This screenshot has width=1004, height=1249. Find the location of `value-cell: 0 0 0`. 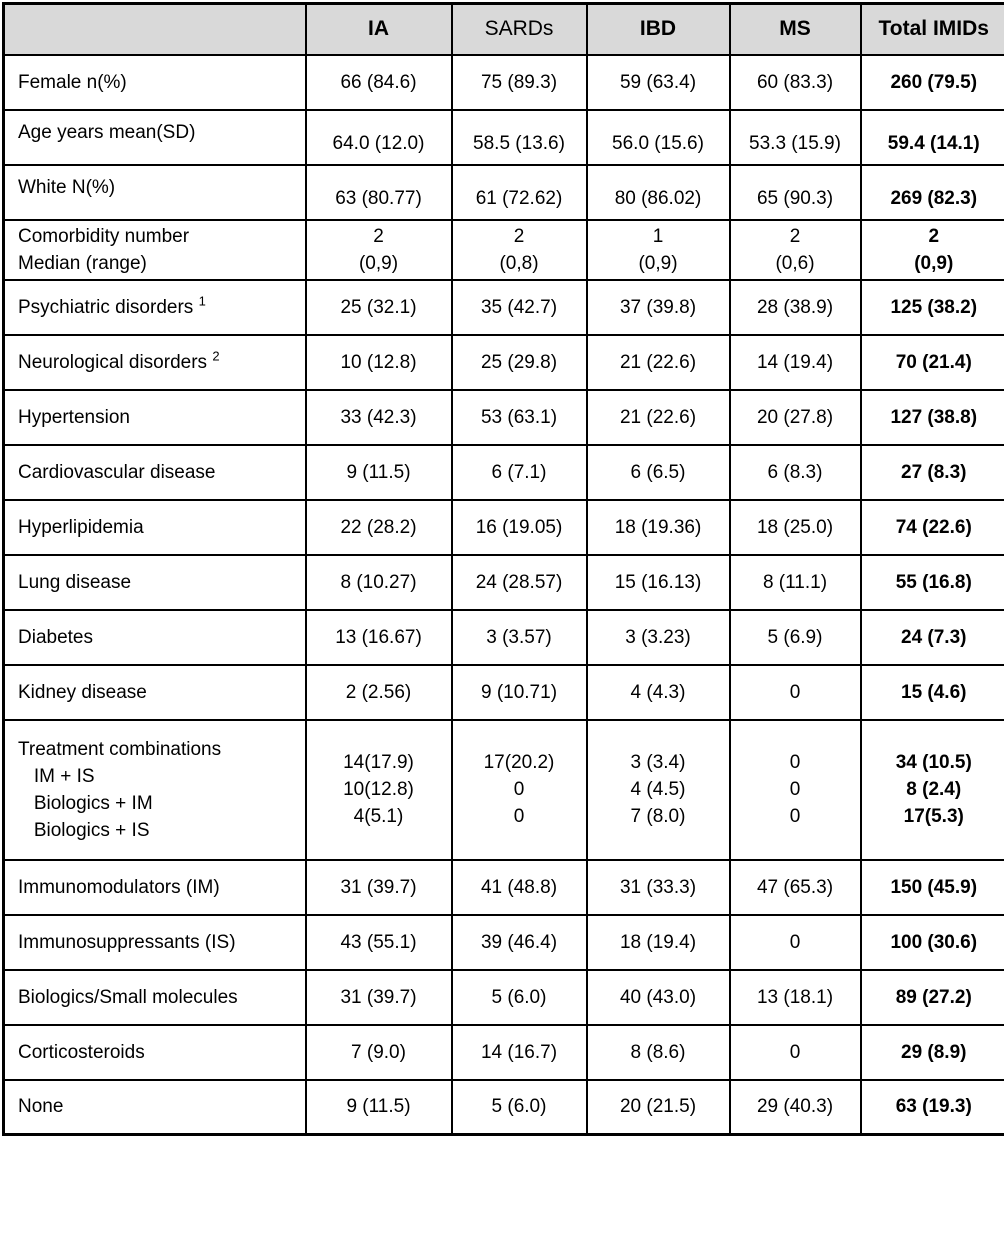

value-cell: 0 0 0 is located at coordinates (795, 789).